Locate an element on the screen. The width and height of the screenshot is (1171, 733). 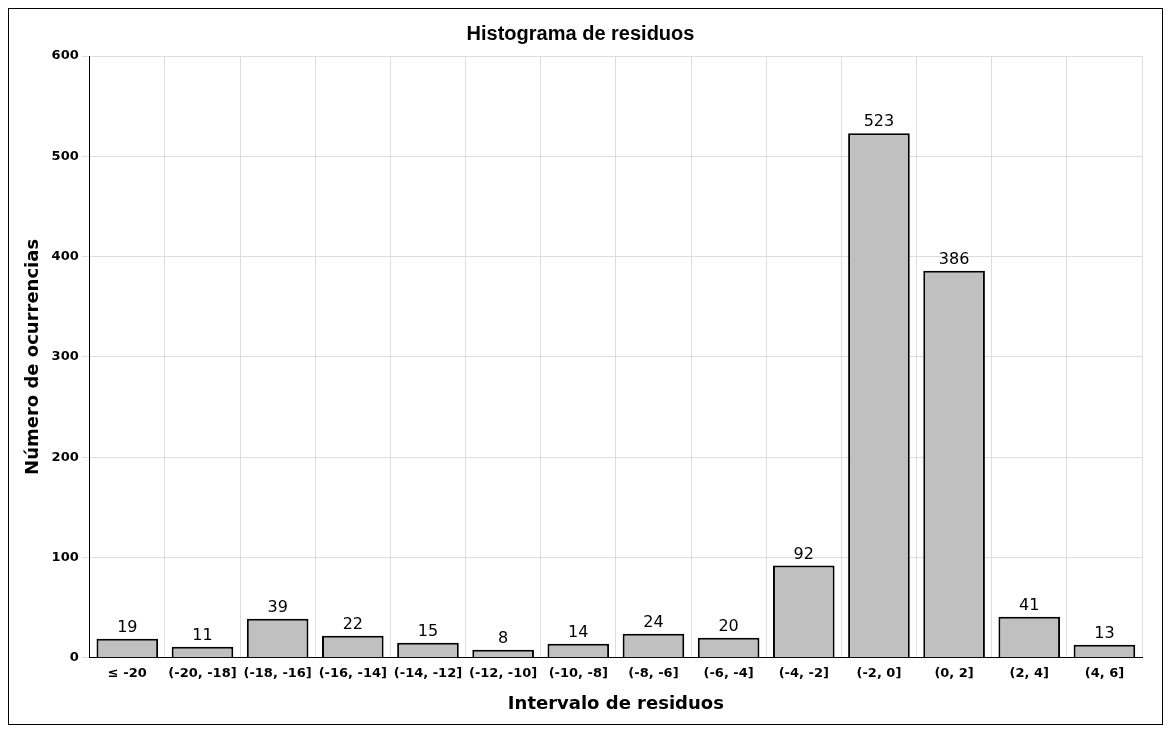
x-tick-label: (-12, -10] is located at coordinates (503, 672).